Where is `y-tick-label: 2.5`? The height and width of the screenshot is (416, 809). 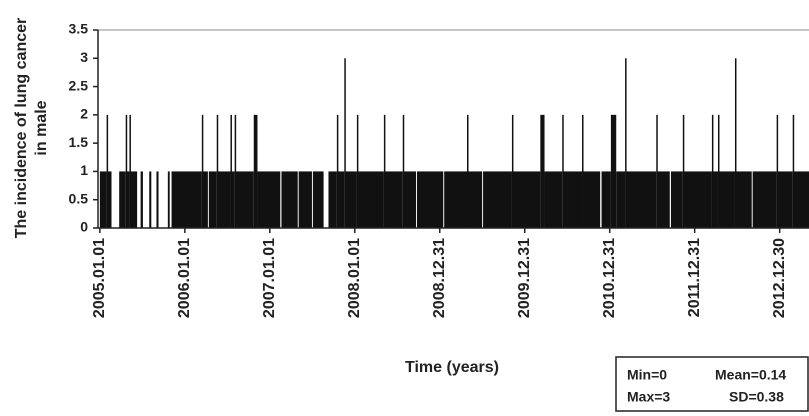 y-tick-label: 2.5 is located at coordinates (79, 85).